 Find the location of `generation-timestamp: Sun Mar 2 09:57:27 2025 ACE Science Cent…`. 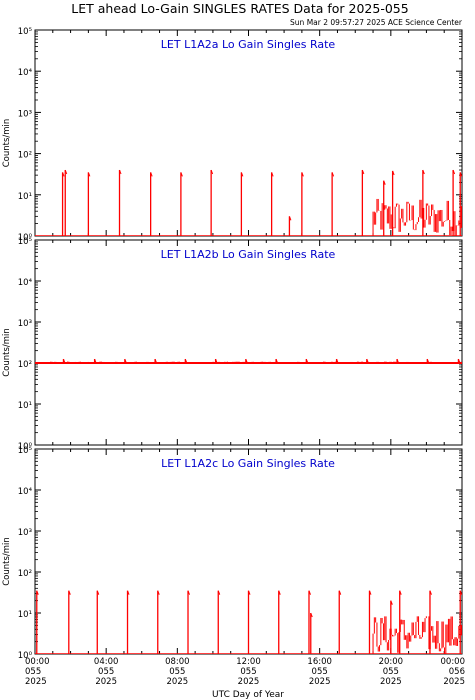

generation-timestamp: Sun Mar 2 09:57:27 2025 ACE Science Cent… is located at coordinates (376, 22).